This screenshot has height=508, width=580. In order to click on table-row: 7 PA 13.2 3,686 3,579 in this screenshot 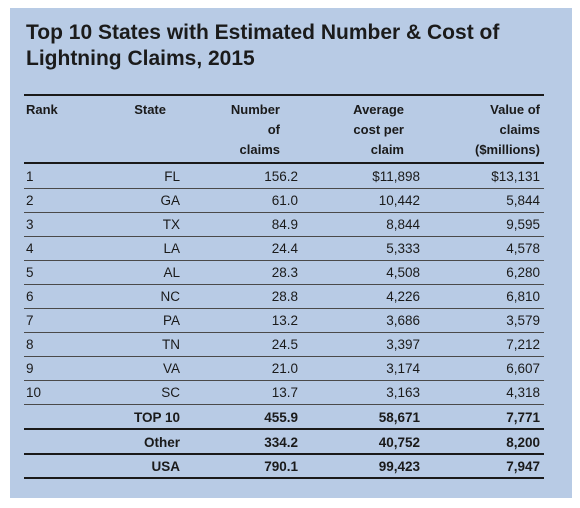, I will do `click(284, 321)`.